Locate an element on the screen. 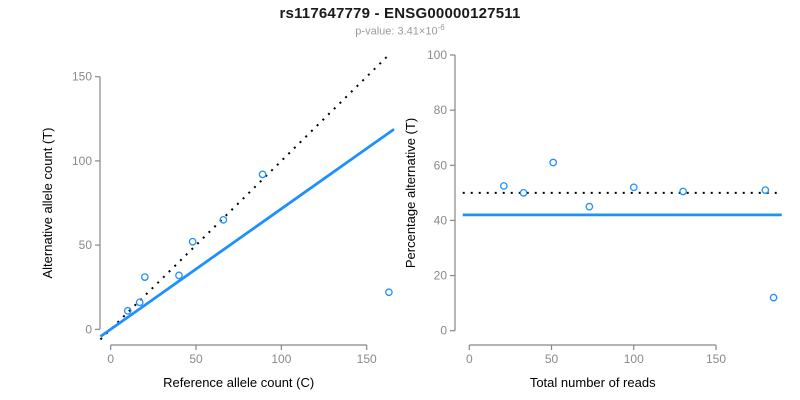 This screenshot has height=400, width=800. y-tick-label: 50 is located at coordinates (86, 245).